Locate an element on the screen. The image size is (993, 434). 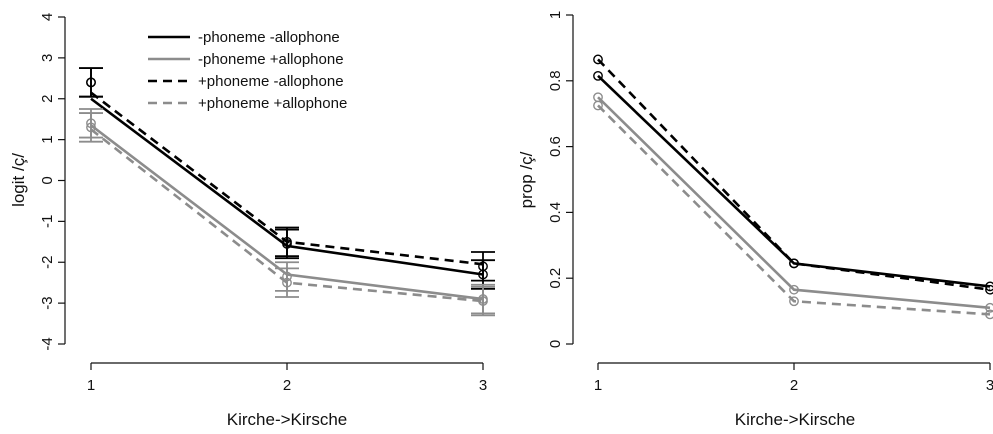
left-y-tick-label: -3 is located at coordinates (47, 302).